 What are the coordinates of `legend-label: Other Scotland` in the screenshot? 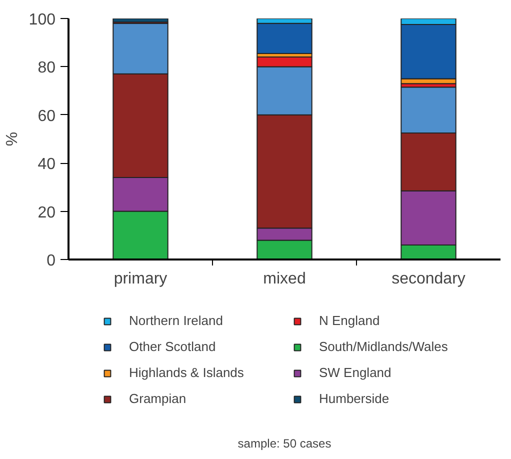 It's located at (173, 346).